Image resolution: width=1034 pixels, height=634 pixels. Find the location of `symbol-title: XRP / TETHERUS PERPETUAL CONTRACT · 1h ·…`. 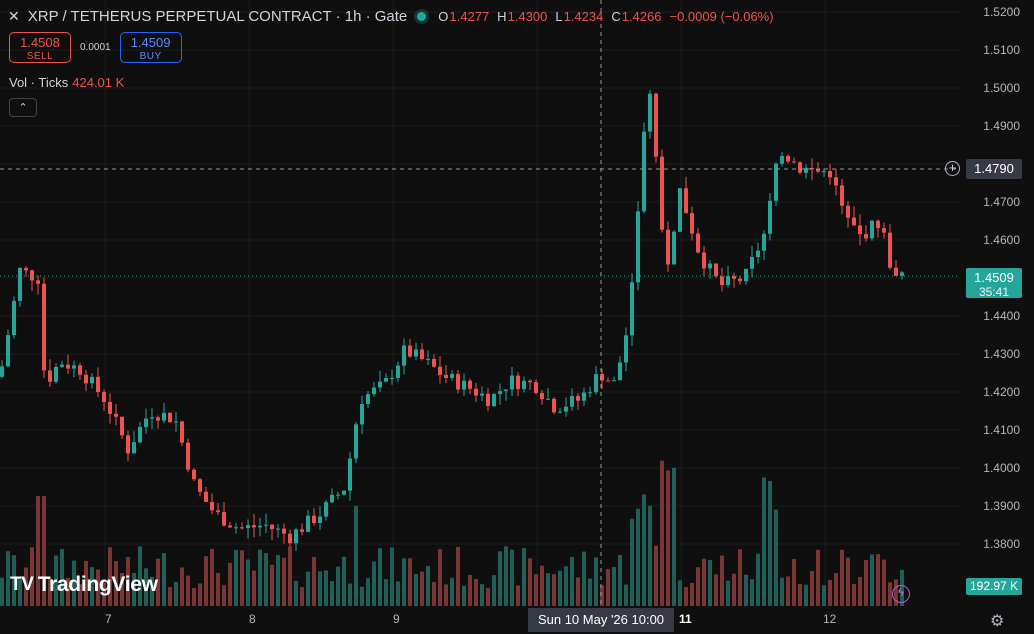

symbol-title: XRP / TETHERUS PERPETUAL CONTRACT · 1h ·… is located at coordinates (217, 16).